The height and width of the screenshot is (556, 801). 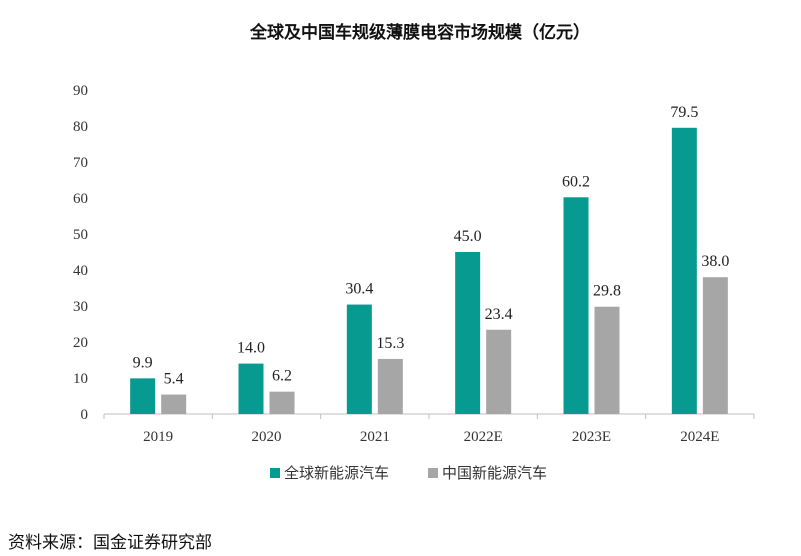 What do you see at coordinates (251, 348) in the screenshot?
I see `data-label: 14.0` at bounding box center [251, 348].